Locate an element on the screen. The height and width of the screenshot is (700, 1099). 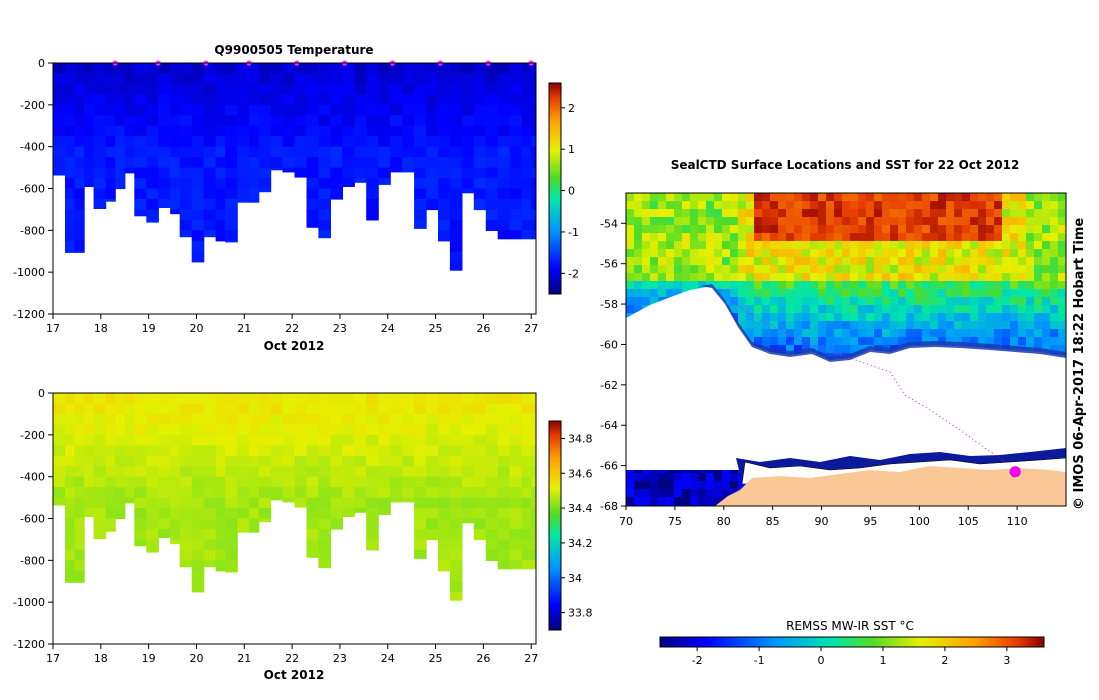
colorbar-tick-label: 34 is located at coordinates (575, 578).